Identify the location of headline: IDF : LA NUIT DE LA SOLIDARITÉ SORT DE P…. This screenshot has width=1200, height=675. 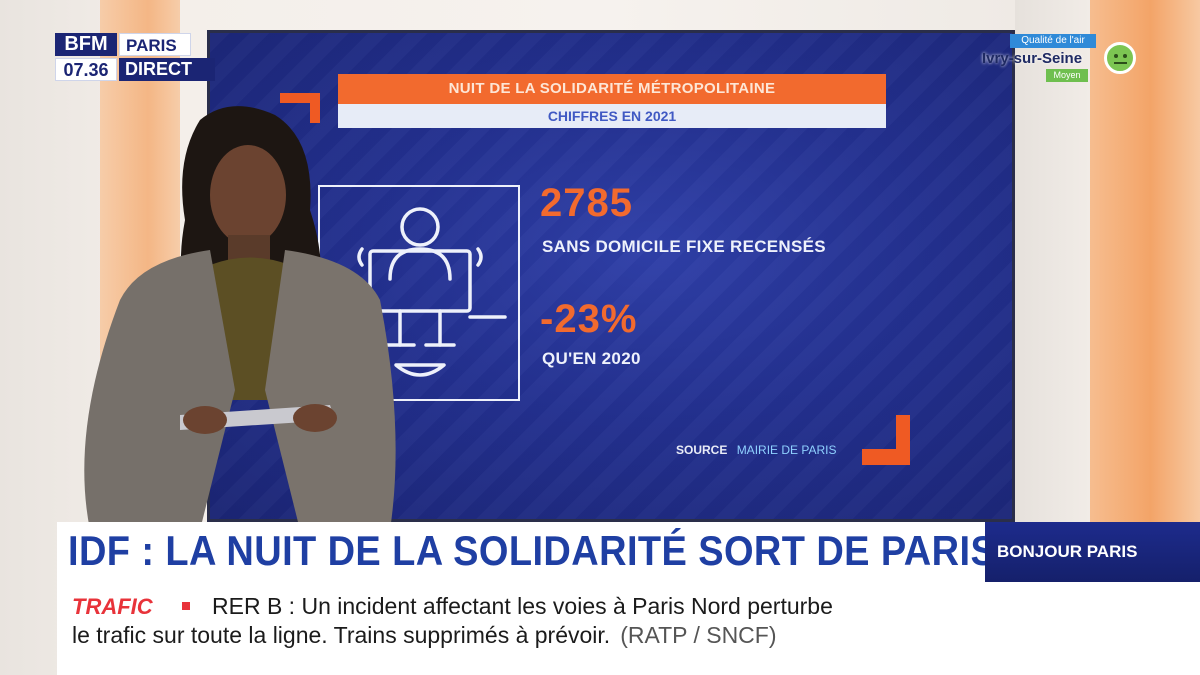
(532, 552).